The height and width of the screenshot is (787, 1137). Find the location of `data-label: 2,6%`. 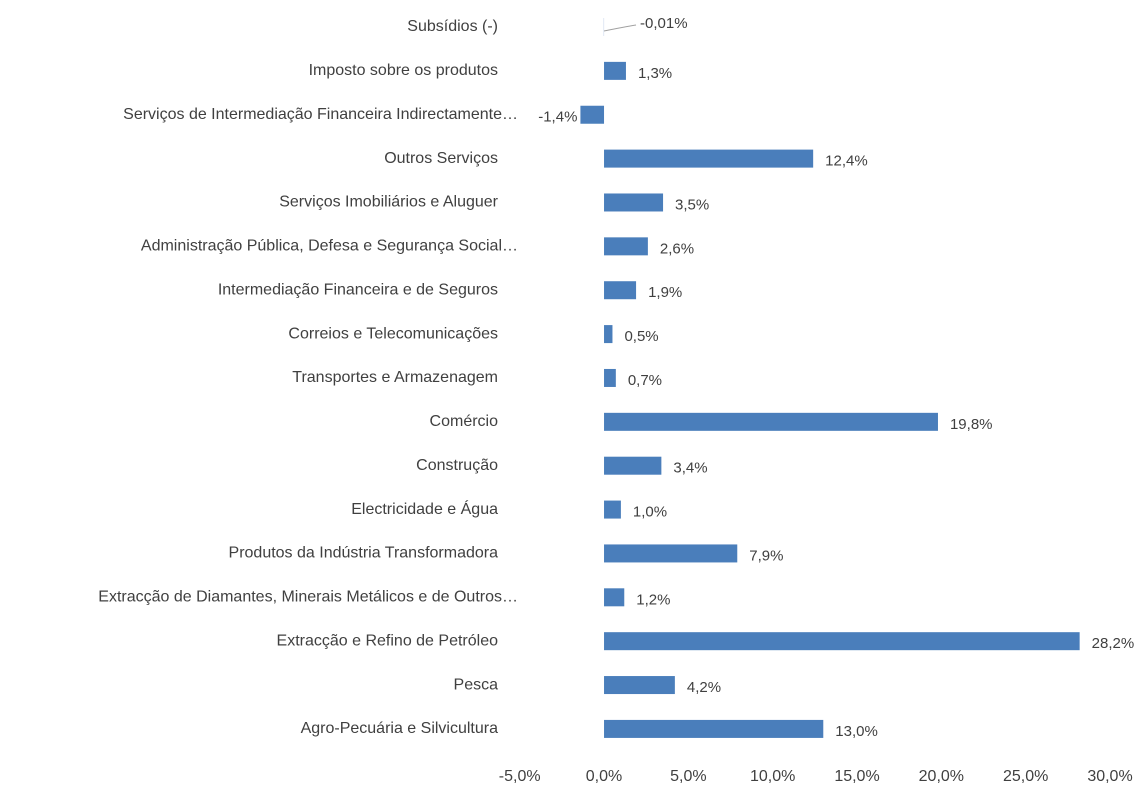

data-label: 2,6% is located at coordinates (677, 248).